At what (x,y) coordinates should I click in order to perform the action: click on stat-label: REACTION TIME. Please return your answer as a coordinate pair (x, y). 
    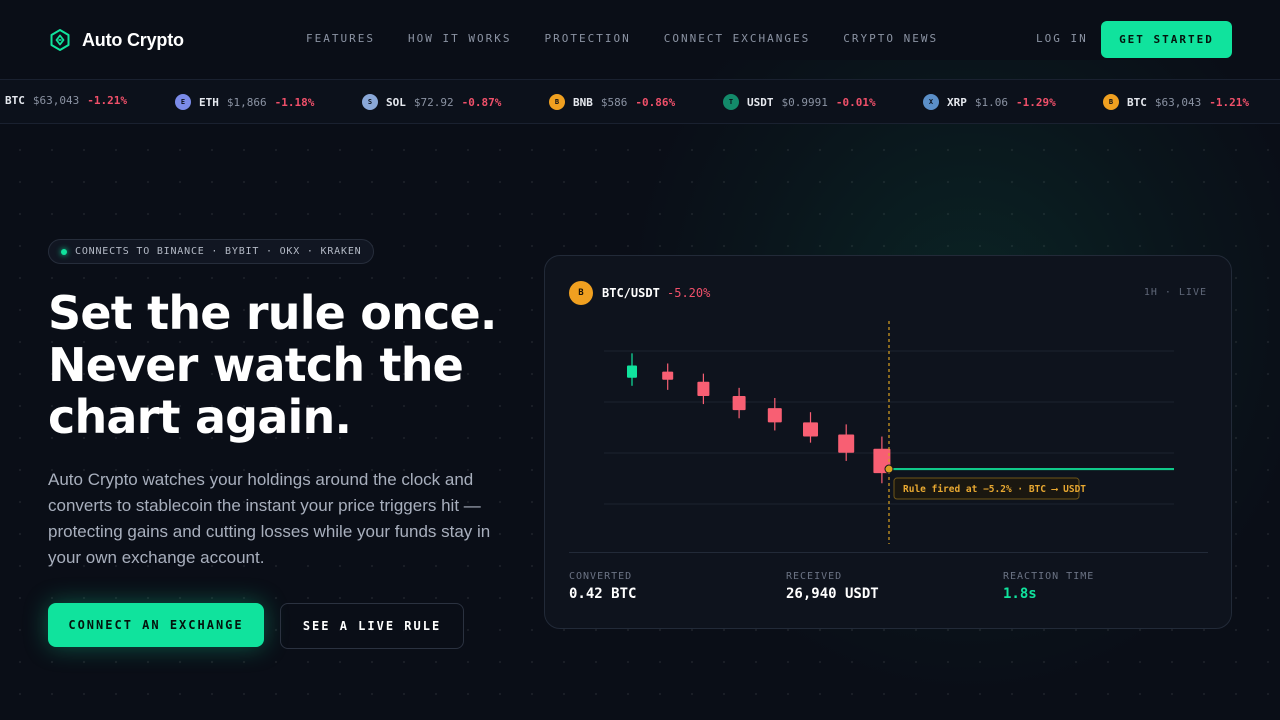
    Looking at the image, I should click on (1049, 576).